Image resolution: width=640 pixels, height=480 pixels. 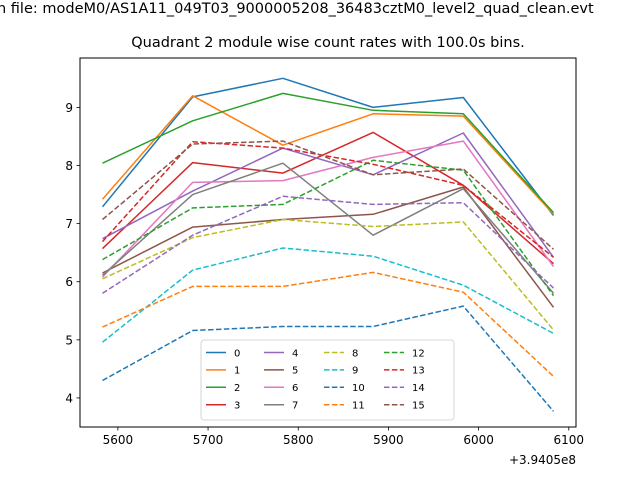 What do you see at coordinates (118, 440) in the screenshot?
I see `x-tick-label: 5600` at bounding box center [118, 440].